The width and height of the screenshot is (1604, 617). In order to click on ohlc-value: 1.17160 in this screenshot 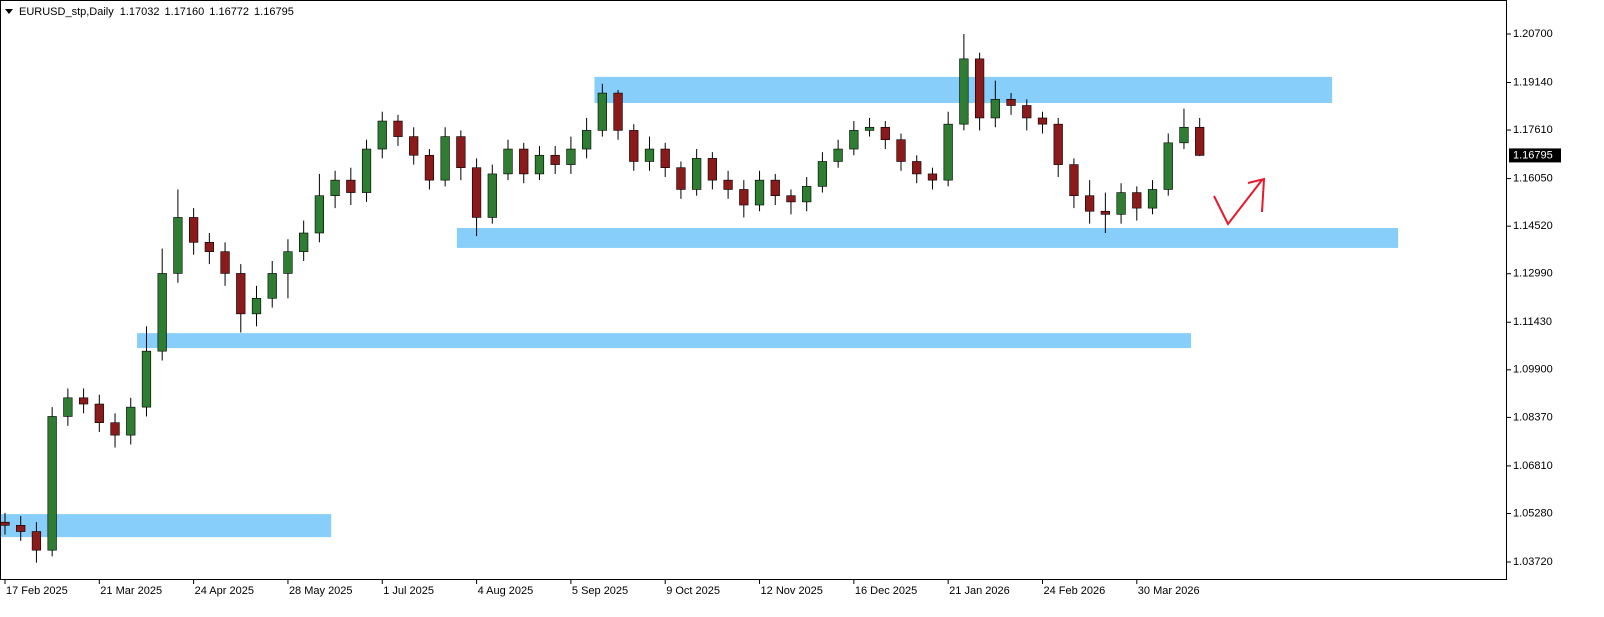, I will do `click(185, 12)`.